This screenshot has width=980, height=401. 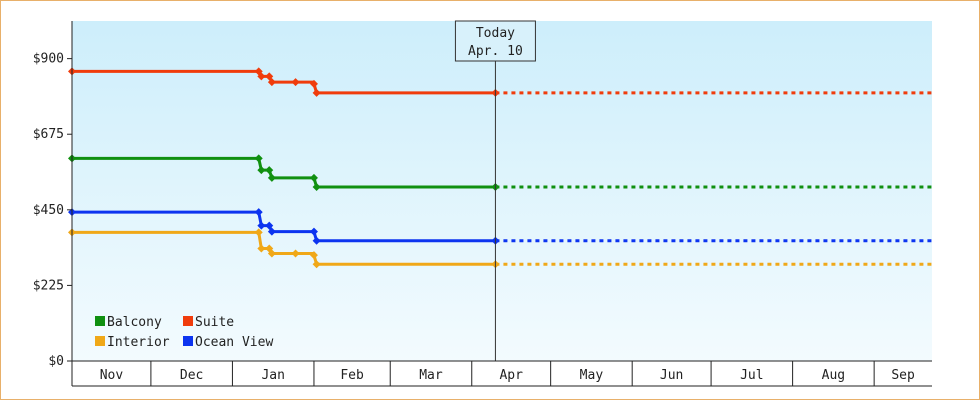 What do you see at coordinates (48, 59) in the screenshot?
I see `y-tick-label: $900` at bounding box center [48, 59].